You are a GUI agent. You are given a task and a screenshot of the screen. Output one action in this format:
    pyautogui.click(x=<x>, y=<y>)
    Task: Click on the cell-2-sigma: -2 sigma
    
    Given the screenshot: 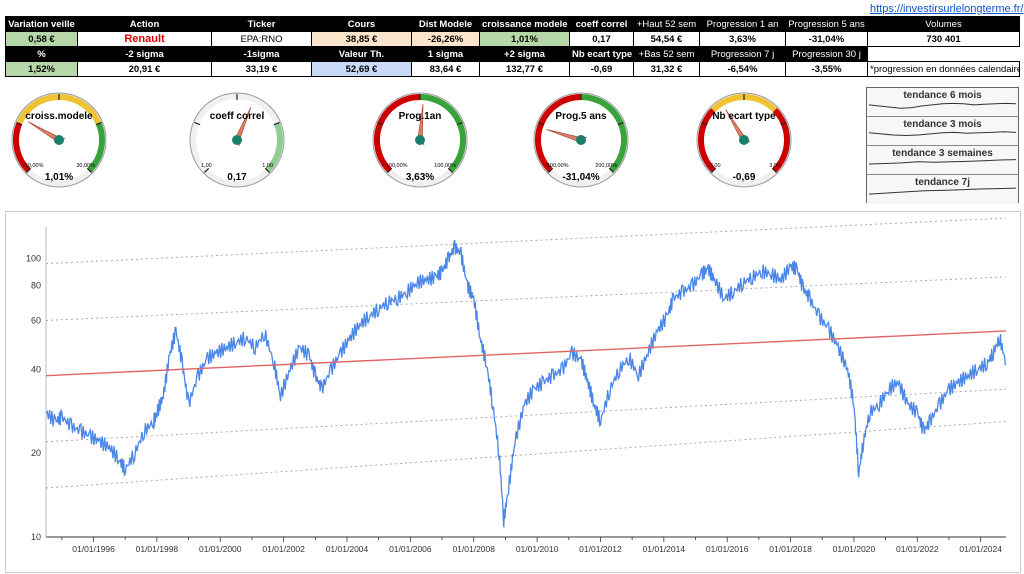 What is the action you would take?
    pyautogui.click(x=144, y=54)
    